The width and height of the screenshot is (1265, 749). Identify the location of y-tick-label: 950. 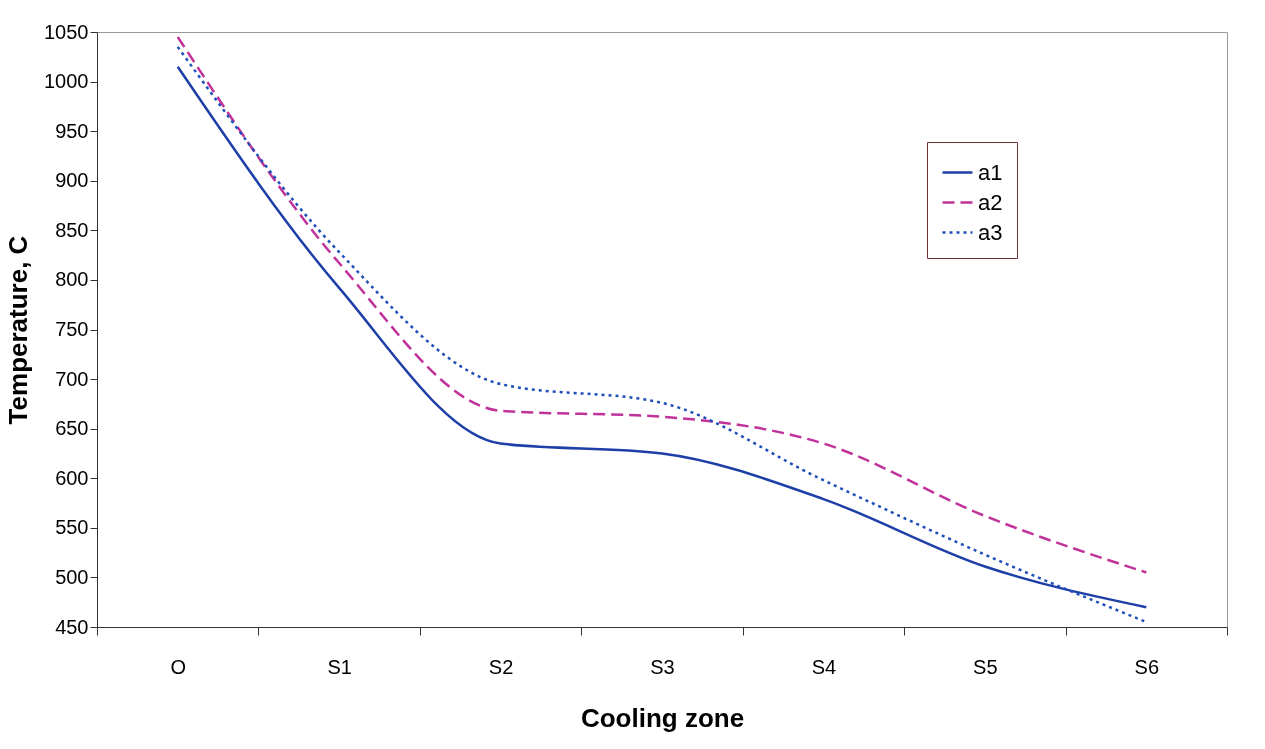
(72, 130).